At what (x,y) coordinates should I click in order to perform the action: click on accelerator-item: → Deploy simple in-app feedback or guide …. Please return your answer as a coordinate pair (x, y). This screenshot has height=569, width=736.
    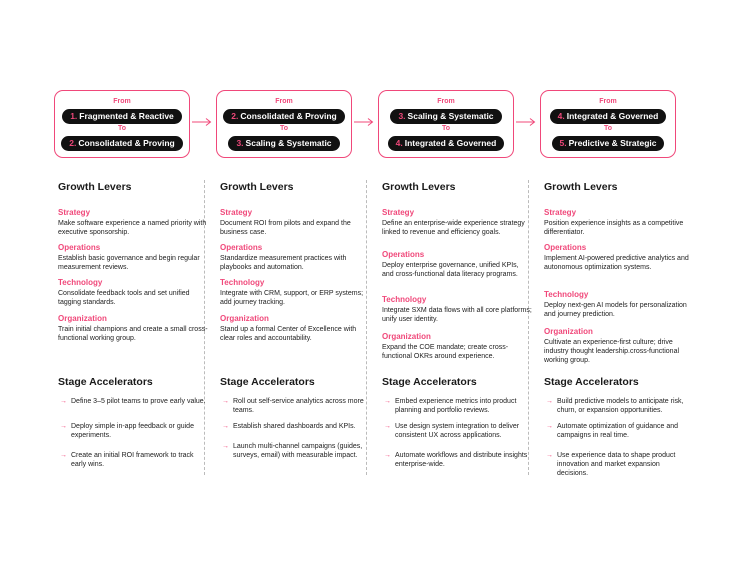
    Looking at the image, I should click on (132, 431).